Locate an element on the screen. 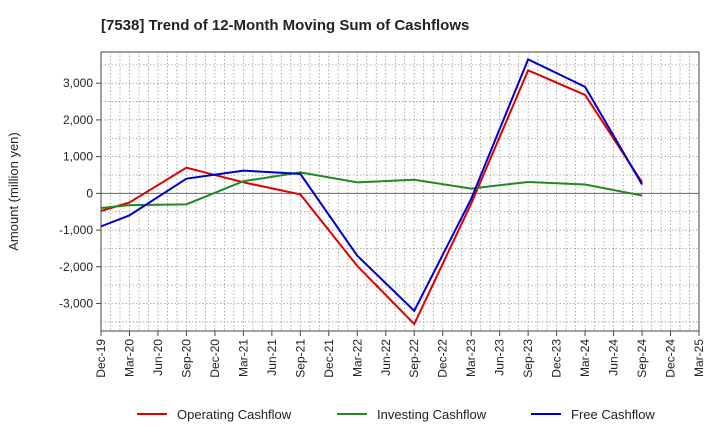 The height and width of the screenshot is (440, 720). x-tick-label: Sep-24 is located at coordinates (642, 358).